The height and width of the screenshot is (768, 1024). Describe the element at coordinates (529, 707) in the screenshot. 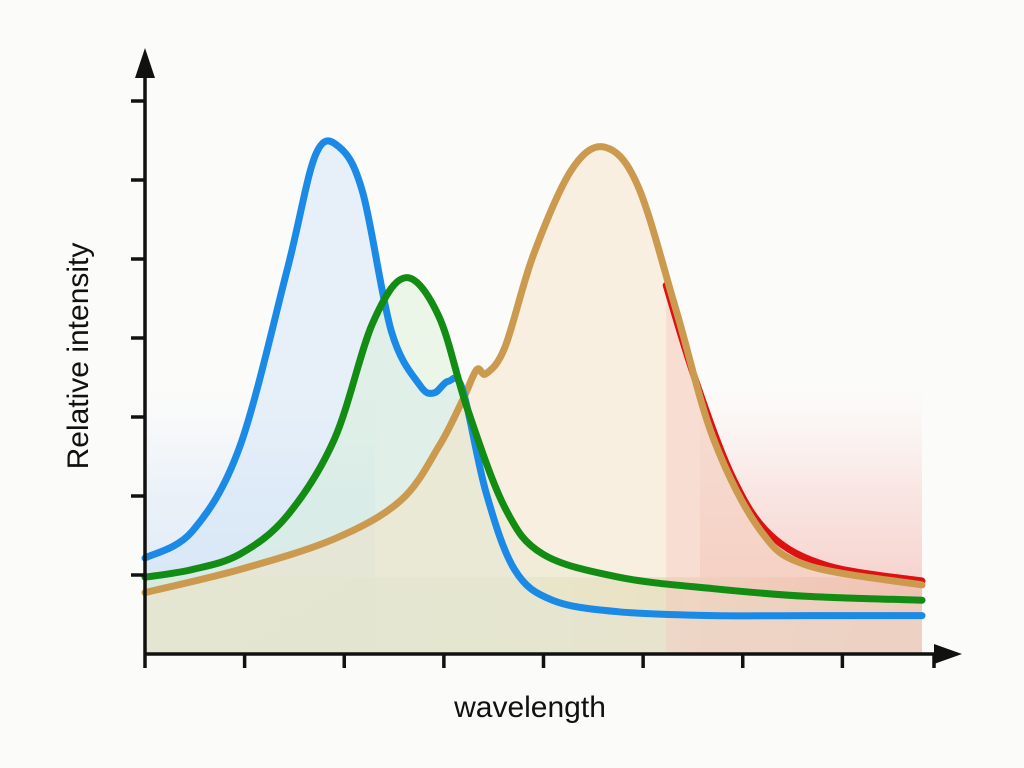

I see `x-axis-title: wavelength` at that location.